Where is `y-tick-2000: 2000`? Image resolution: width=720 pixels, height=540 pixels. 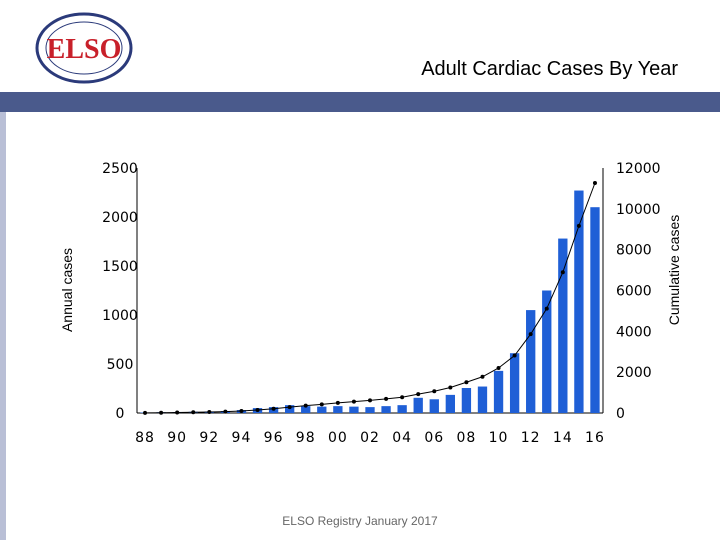 y-tick-2000: 2000 is located at coordinates (120, 218).